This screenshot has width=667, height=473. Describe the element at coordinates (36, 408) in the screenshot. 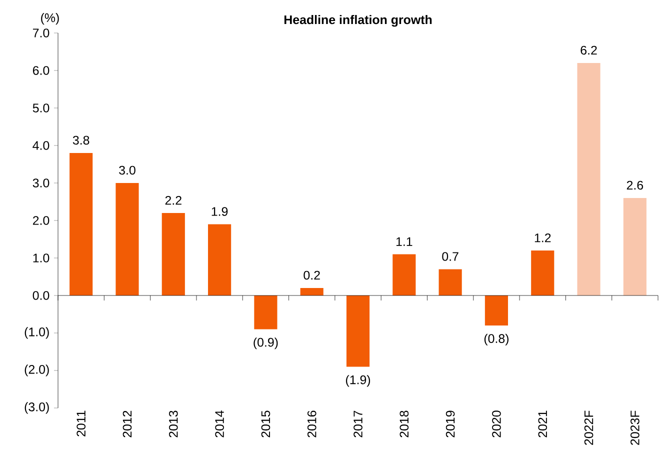

I see `y-tick-label: (3.0)` at that location.